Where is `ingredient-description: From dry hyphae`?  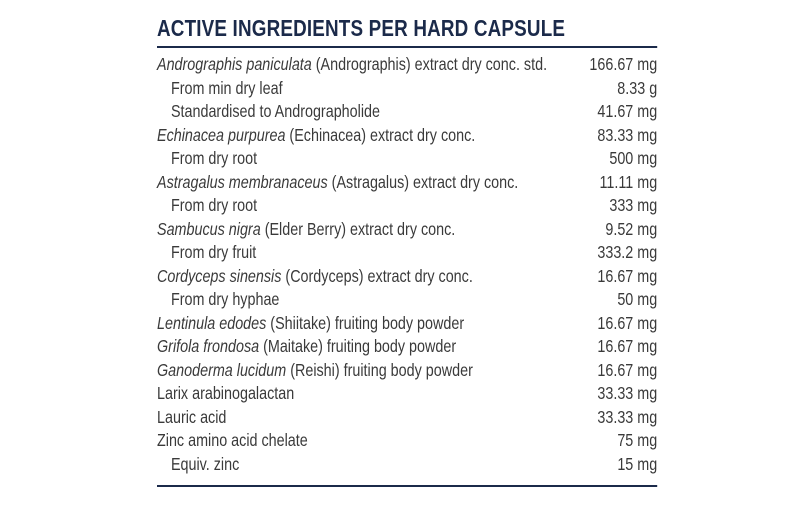 ingredient-description: From dry hyphae is located at coordinates (225, 299).